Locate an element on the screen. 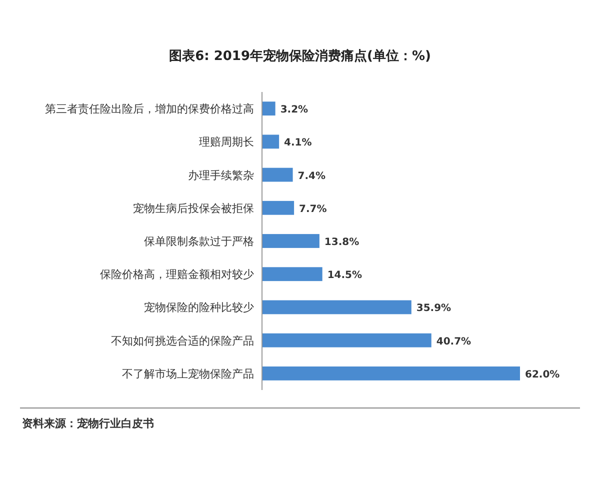  data-label: 35.9% is located at coordinates (434, 308).